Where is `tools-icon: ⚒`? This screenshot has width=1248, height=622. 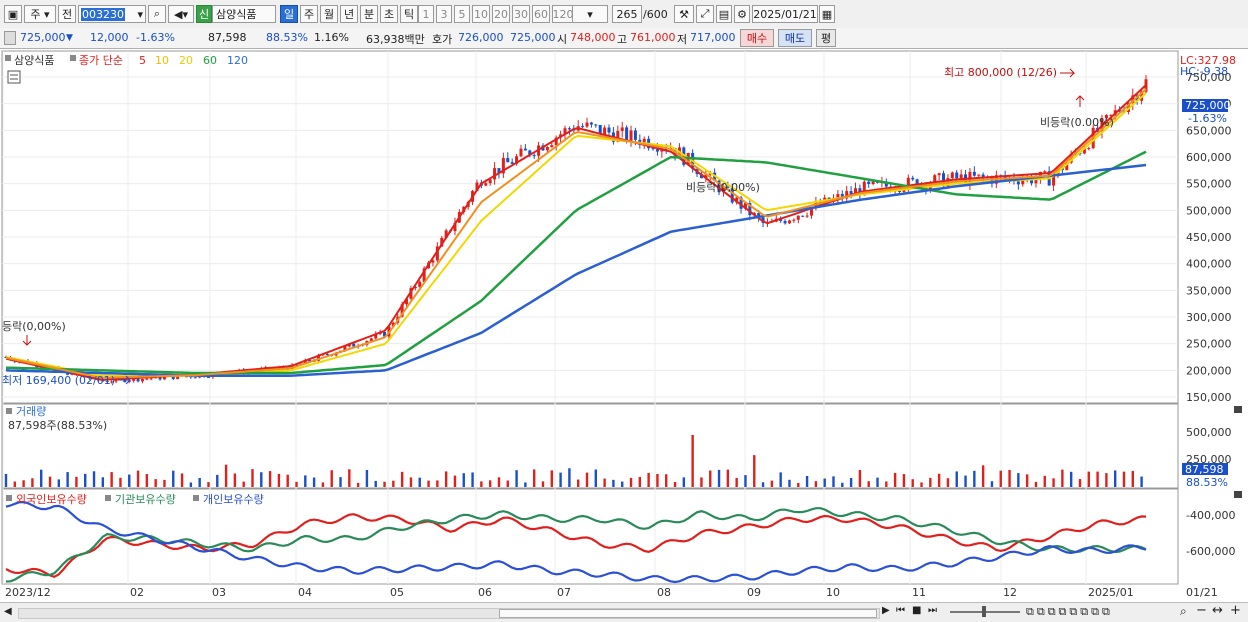 tools-icon: ⚒ is located at coordinates (684, 14).